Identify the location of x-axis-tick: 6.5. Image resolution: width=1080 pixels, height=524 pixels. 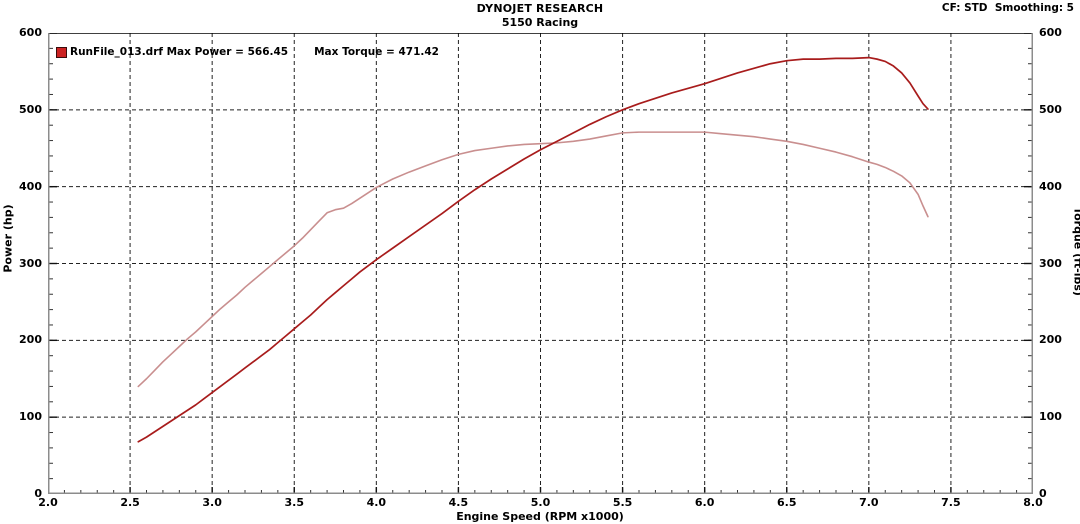
(787, 502).